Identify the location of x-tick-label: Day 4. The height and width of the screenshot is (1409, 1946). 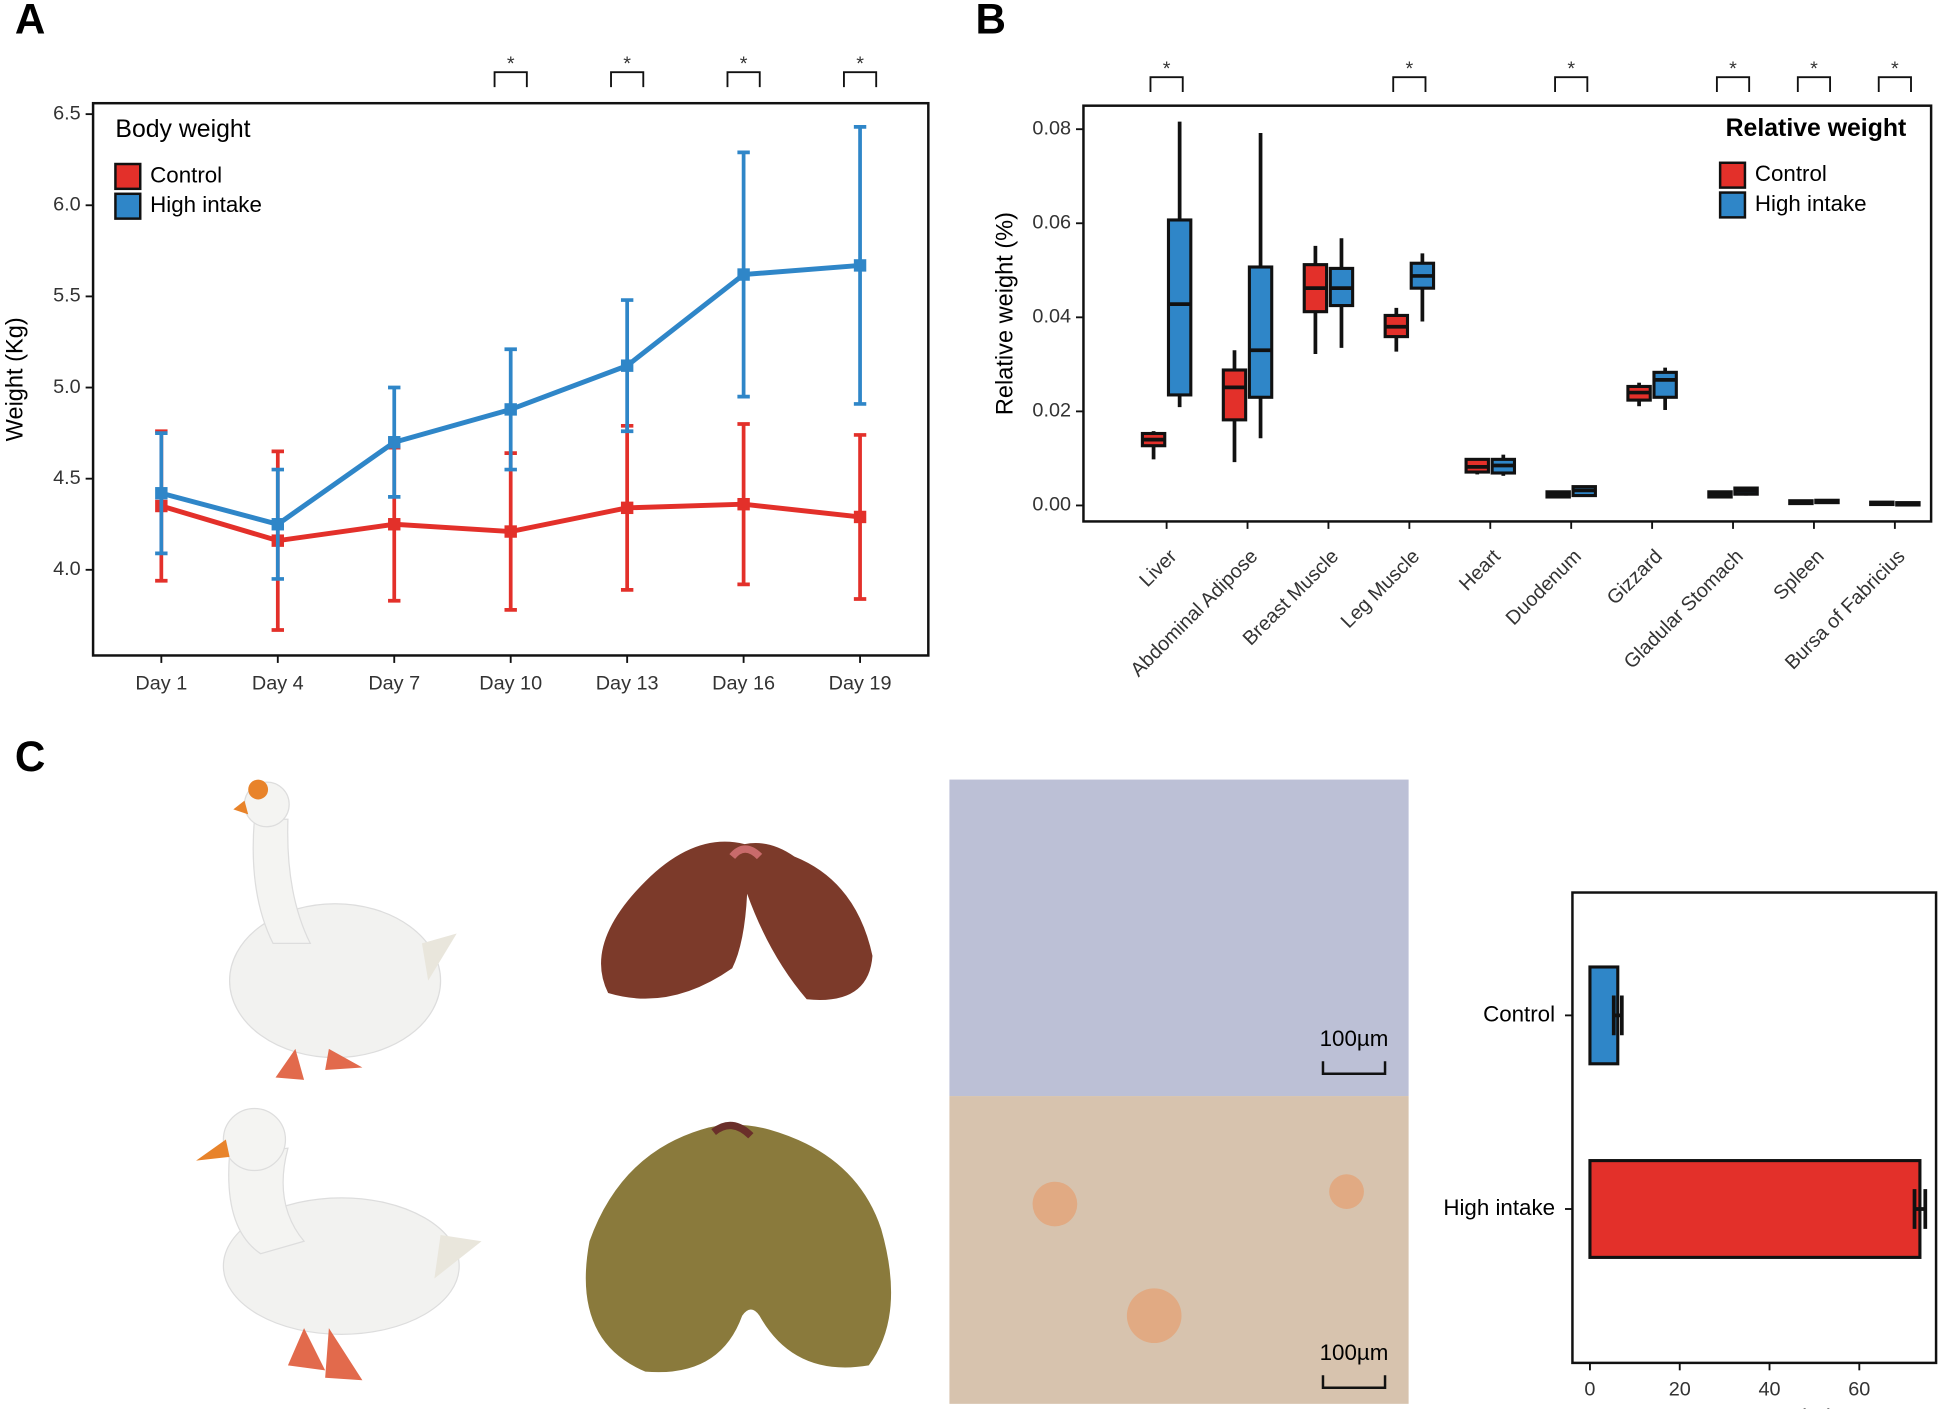
(278, 683).